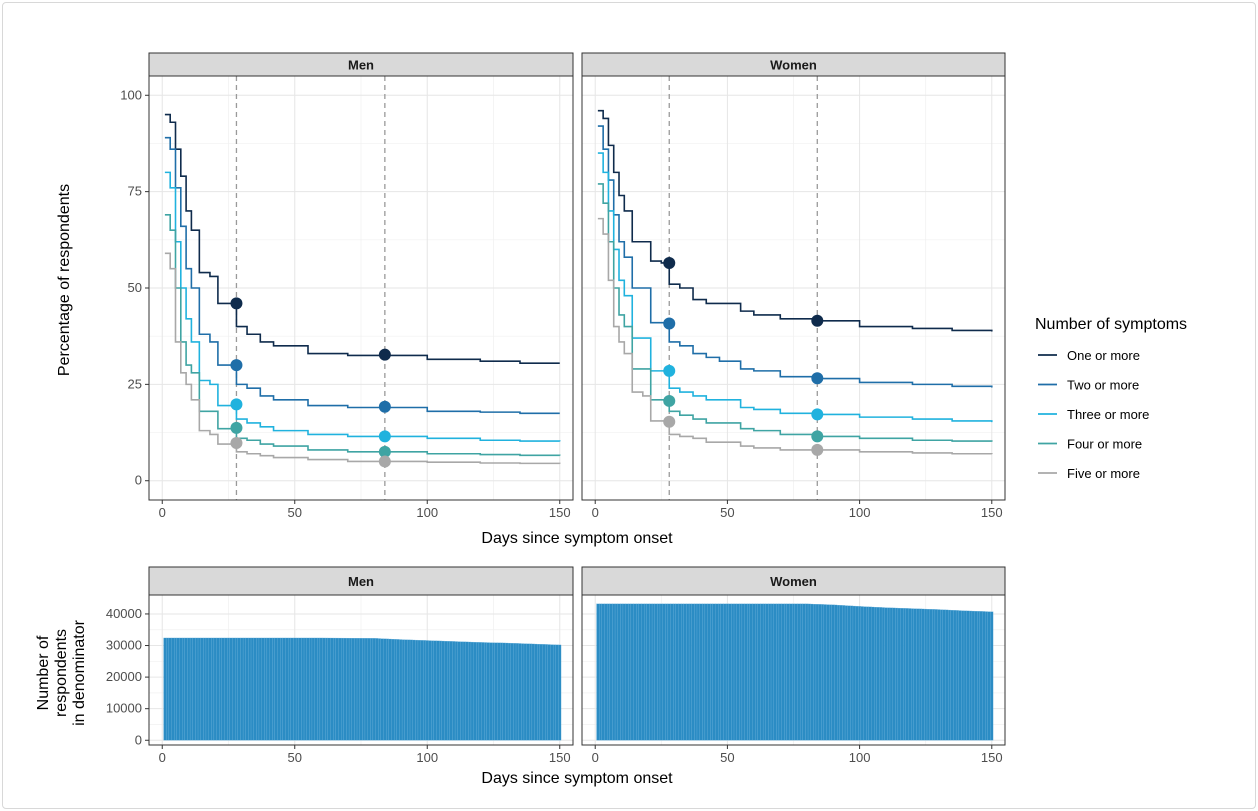  Describe the element at coordinates (1103, 473) in the screenshot. I see `legend-label-five-or-more: Five or more` at that location.